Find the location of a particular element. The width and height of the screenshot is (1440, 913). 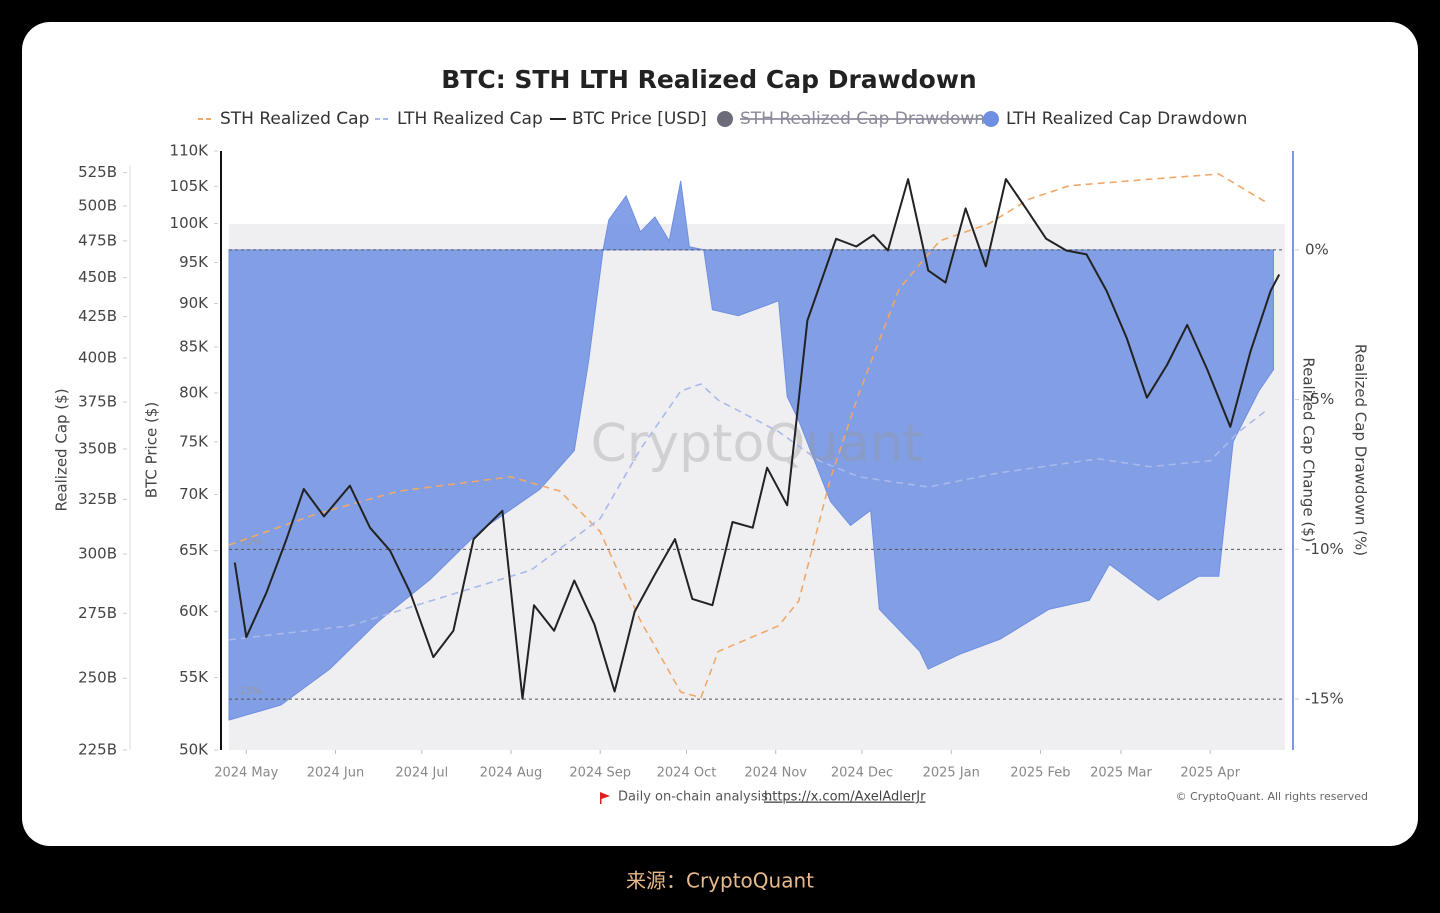

cap-tick-label: 225B is located at coordinates (97, 750).